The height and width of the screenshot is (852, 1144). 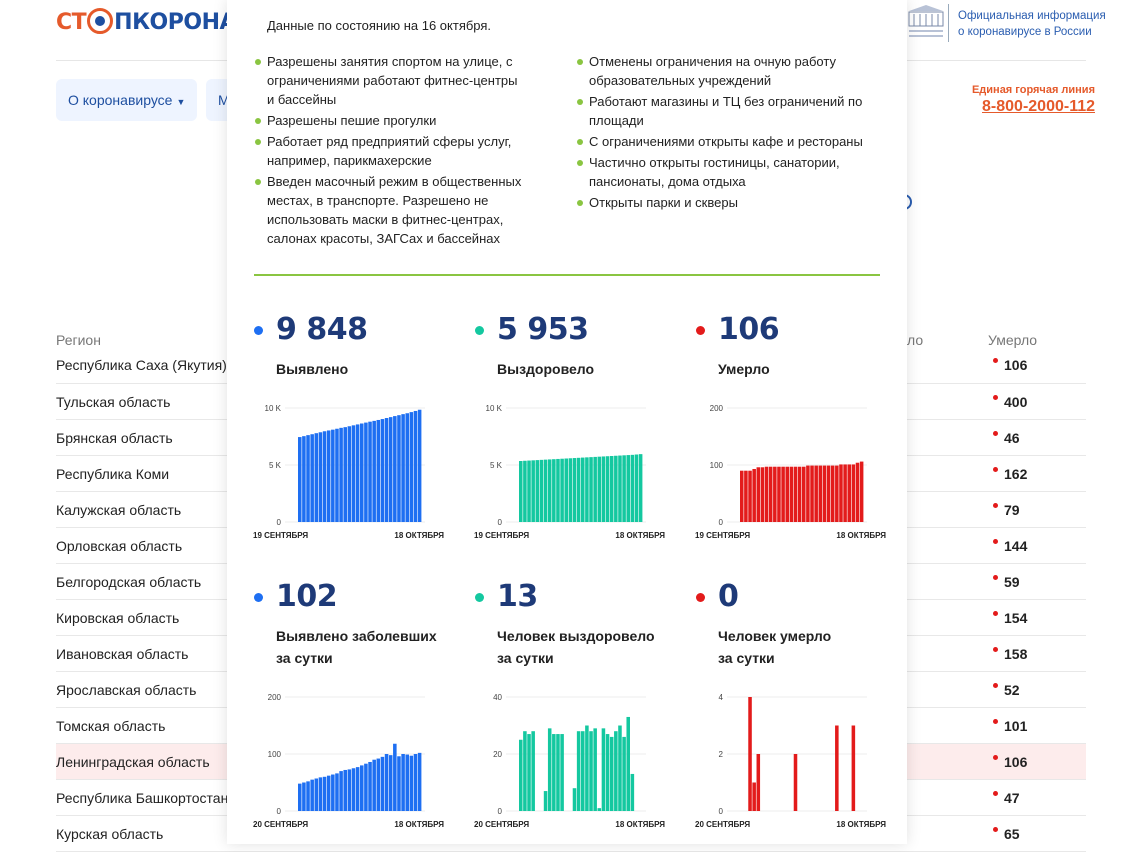 What do you see at coordinates (1032, 16) in the screenshot?
I see `official-info-line1: Официальная информация` at bounding box center [1032, 16].